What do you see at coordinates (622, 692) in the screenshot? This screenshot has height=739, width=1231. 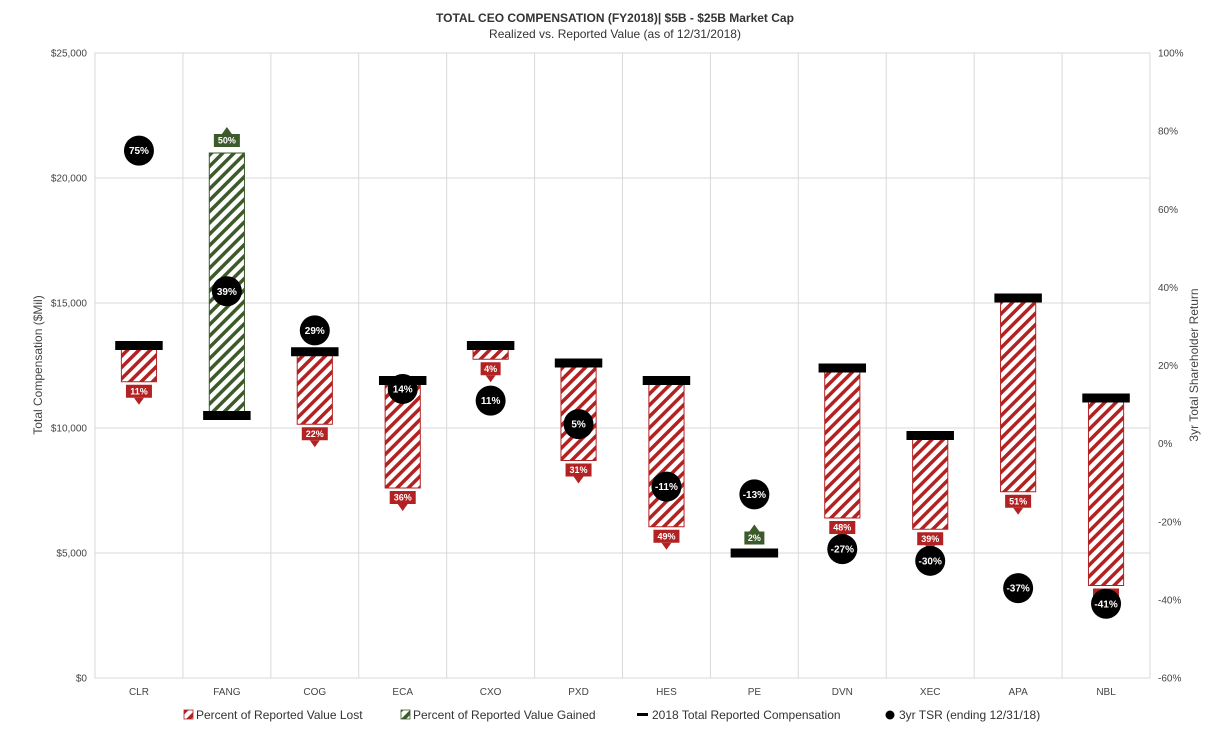 I see `x-axis: CLR FANG COG ECA CXO PXD HES PE DVN XEC APA NBL` at bounding box center [622, 692].